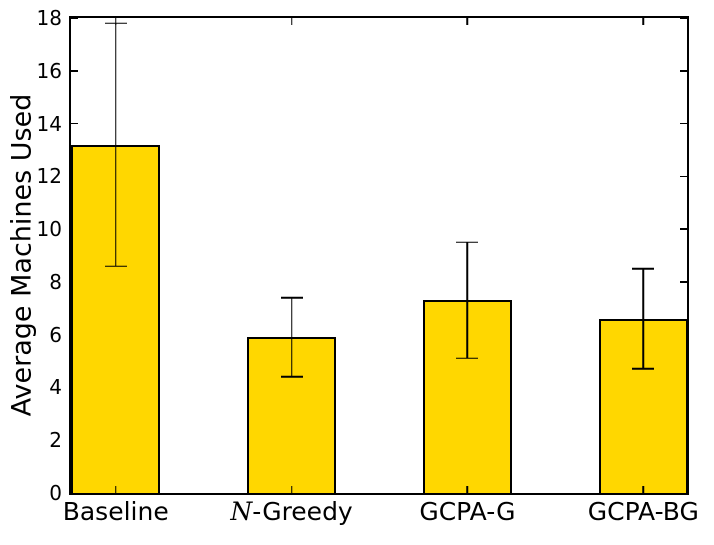 The image size is (714, 545). I want to click on x-tick-label-part: GCPA-G, so click(467, 511).